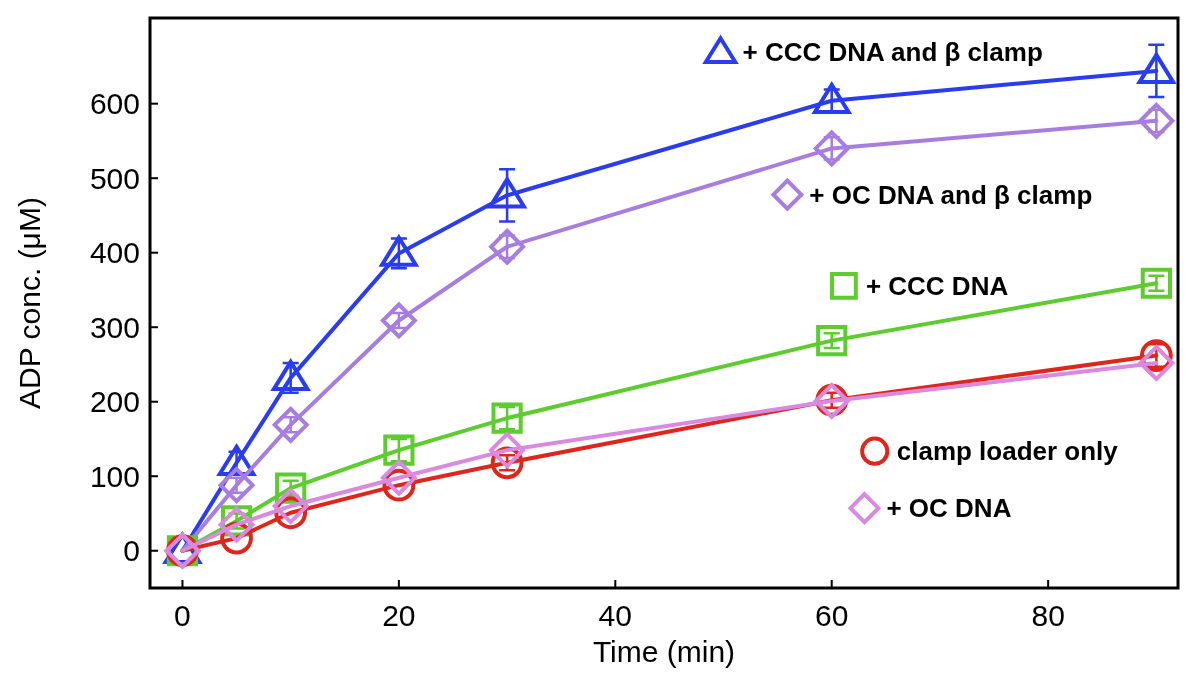 This screenshot has height=677, width=1194. I want to click on legend-label: + OC DNA, so click(949, 508).